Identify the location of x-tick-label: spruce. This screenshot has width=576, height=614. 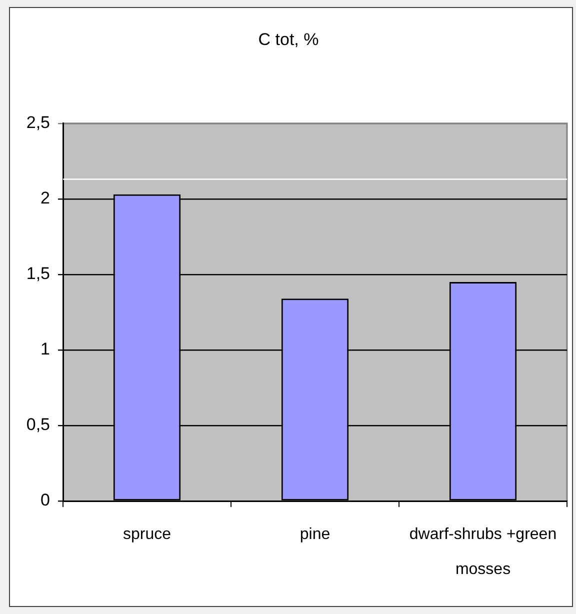
(147, 535).